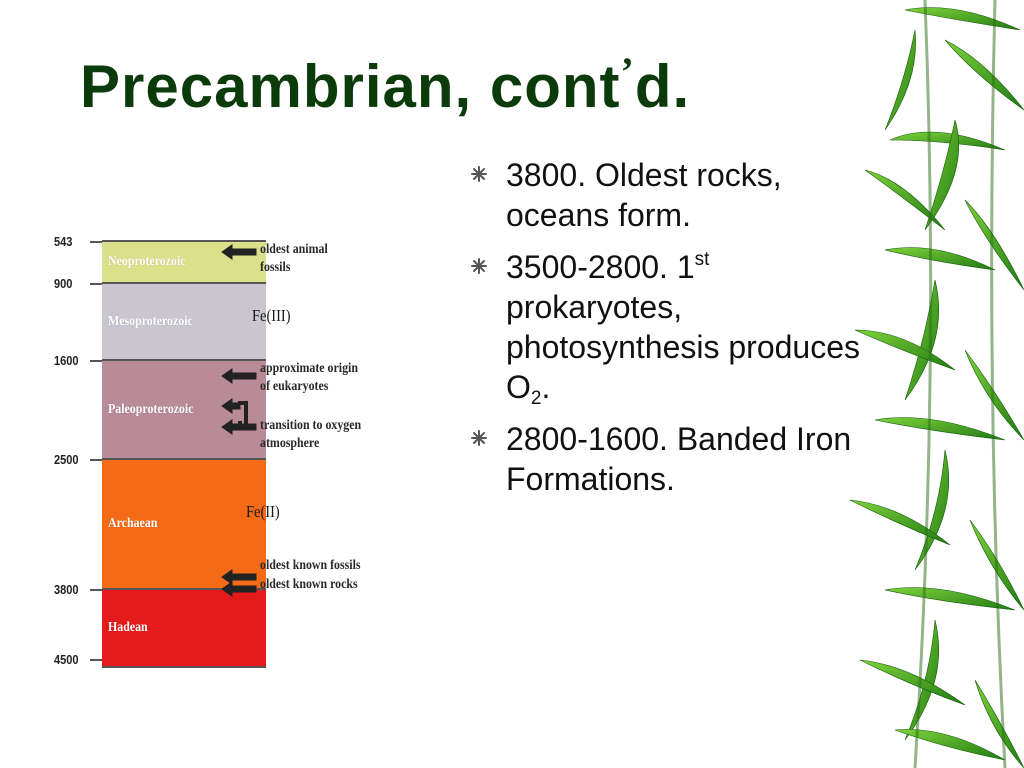  I want to click on annotation-oldest-animal: oldest animal fossils, so click(294, 258).